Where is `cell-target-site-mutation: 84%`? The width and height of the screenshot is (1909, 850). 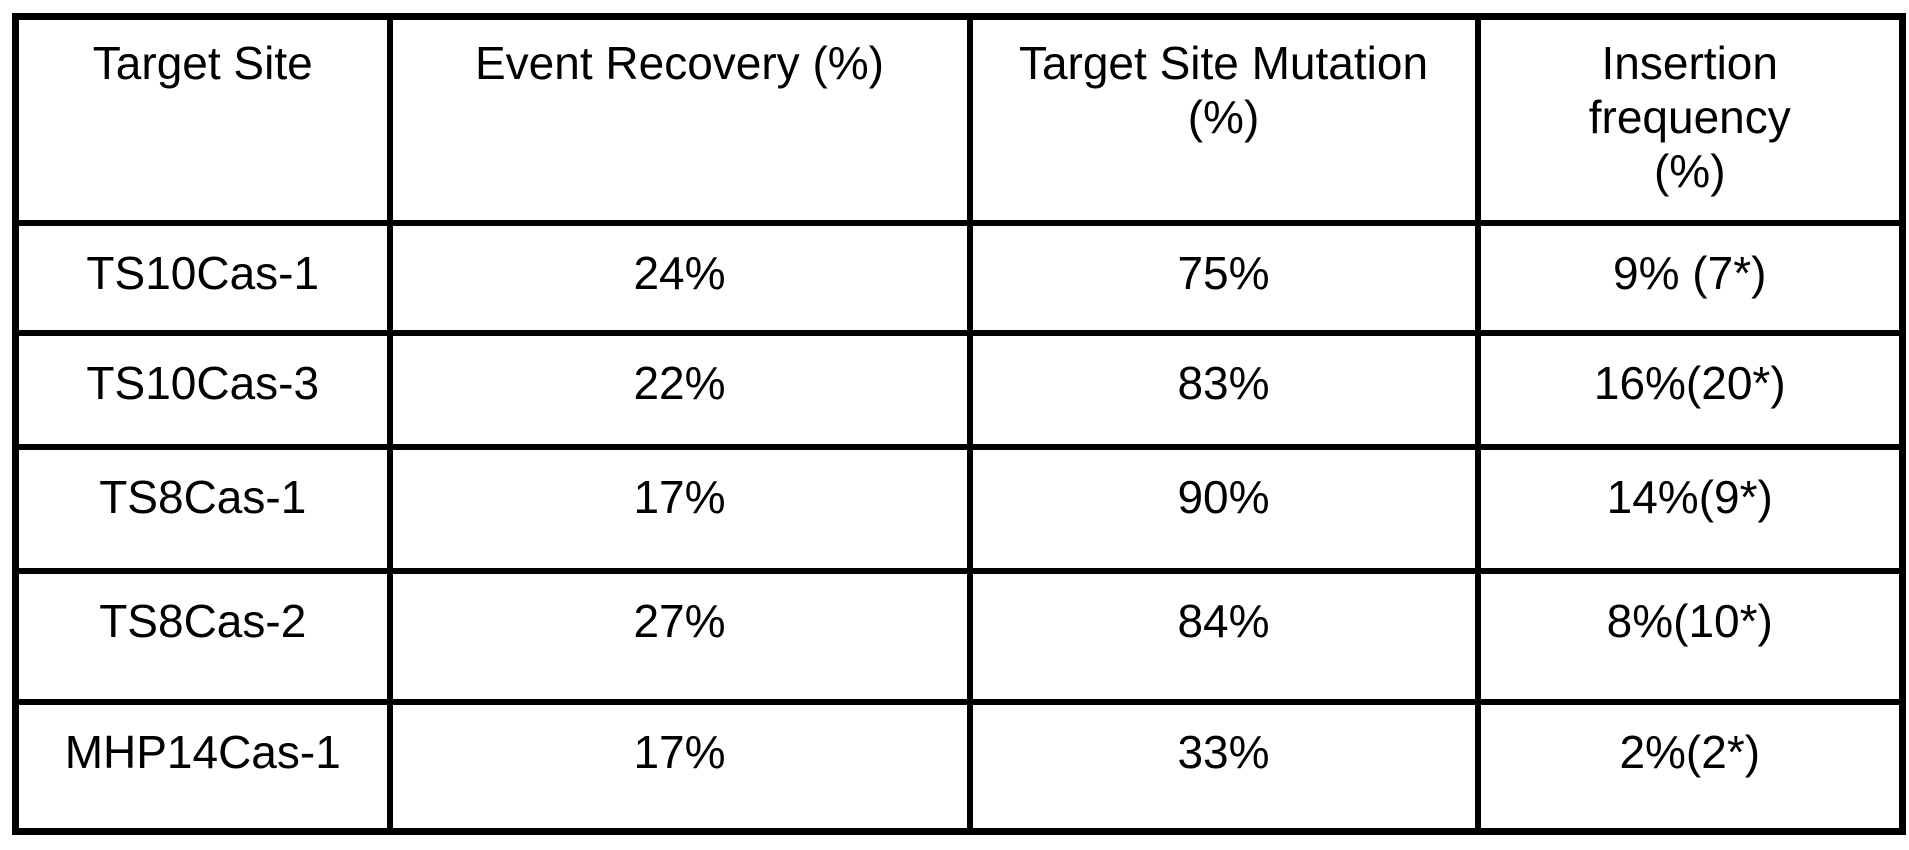
cell-target-site-mutation: 84% is located at coordinates (1223, 636).